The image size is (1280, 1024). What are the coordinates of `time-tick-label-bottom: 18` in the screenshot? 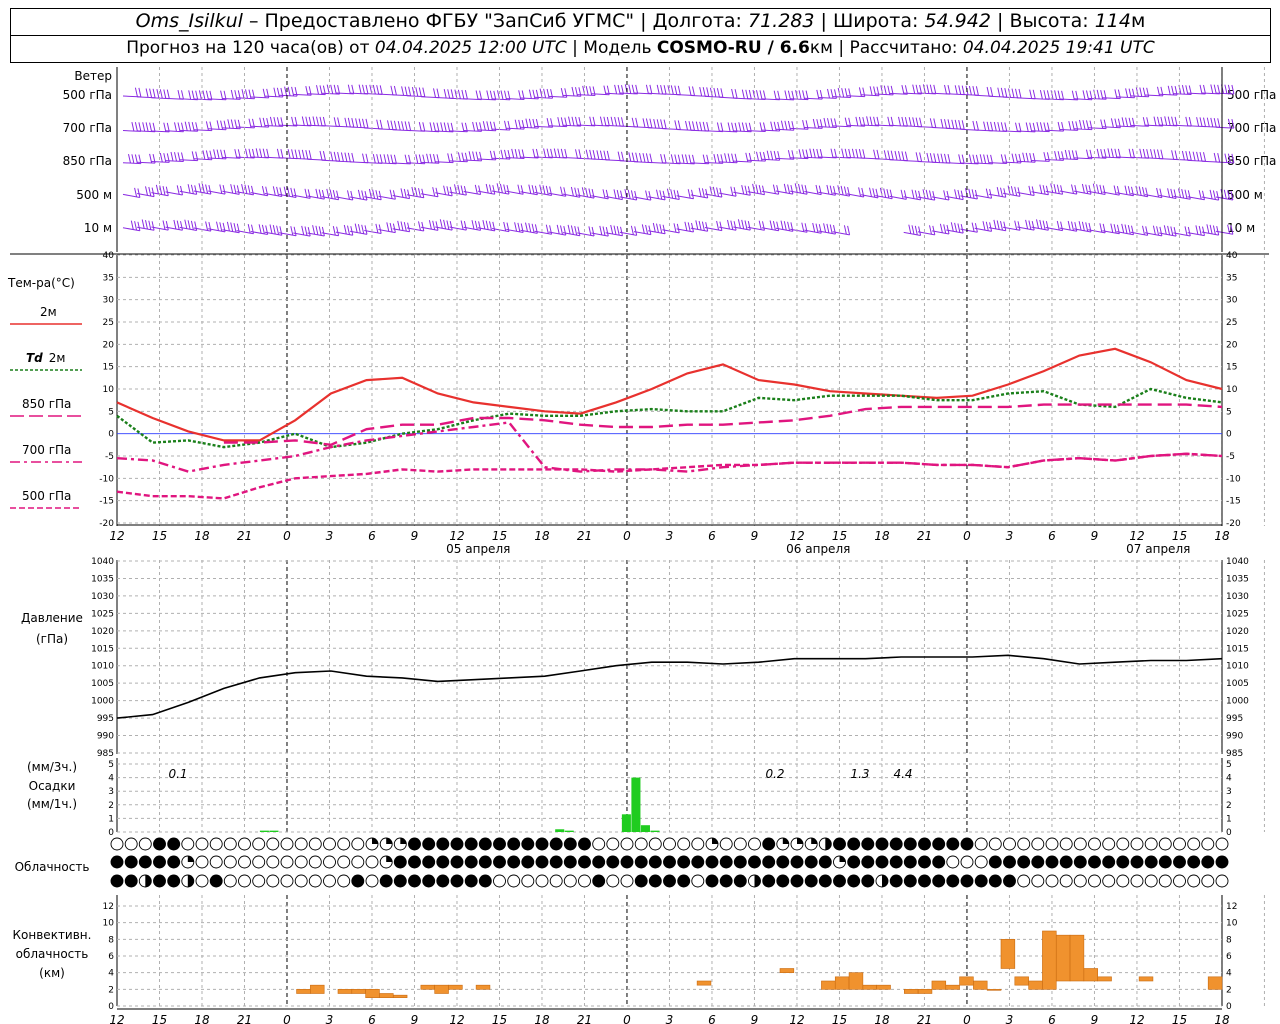 It's located at (882, 1018).